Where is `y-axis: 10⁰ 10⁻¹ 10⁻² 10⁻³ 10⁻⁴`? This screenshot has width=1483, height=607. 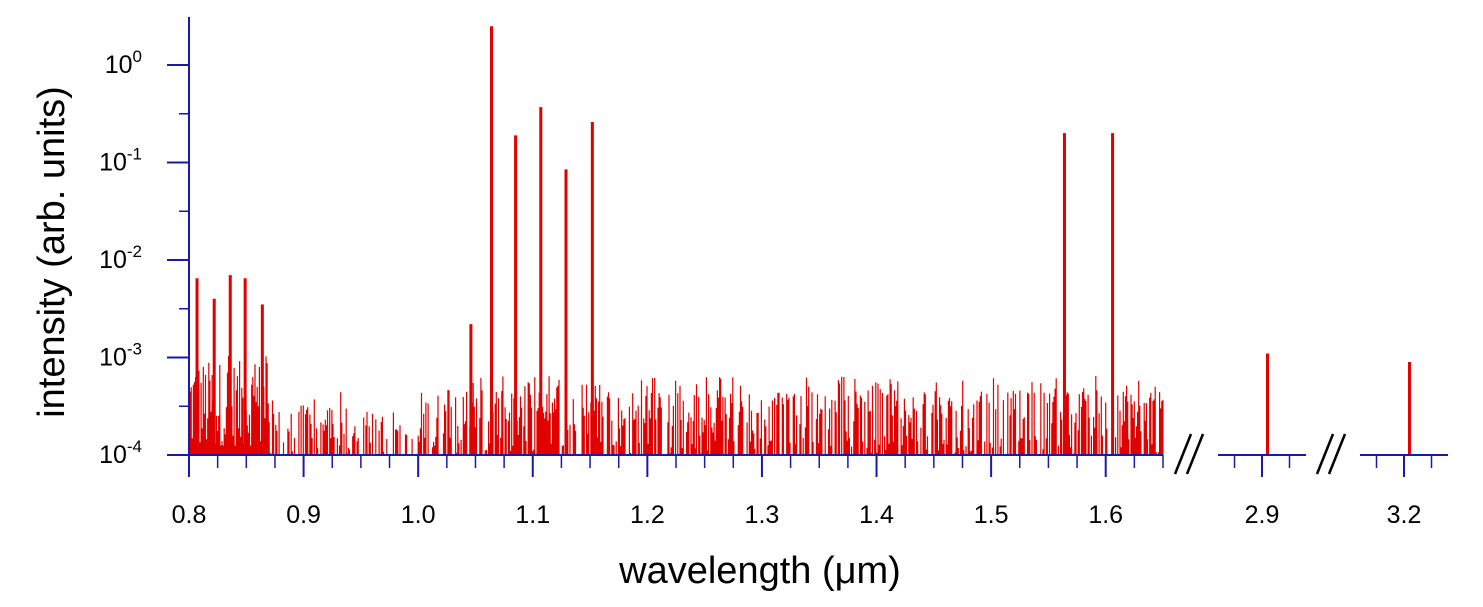
y-axis: 10⁰ 10⁻¹ 10⁻² 10⁻³ 10⁻⁴ is located at coordinates (144, 243).